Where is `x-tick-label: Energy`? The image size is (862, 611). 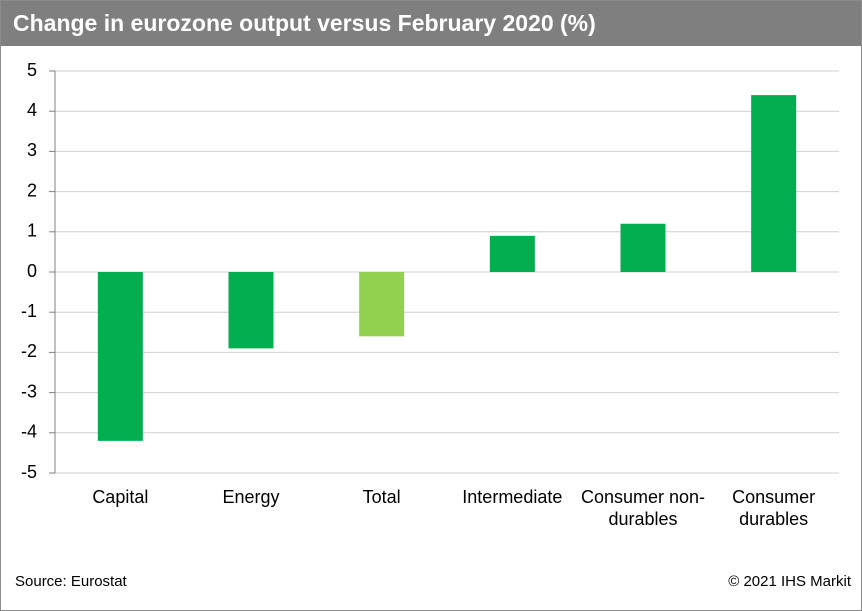
x-tick-label: Energy is located at coordinates (251, 497).